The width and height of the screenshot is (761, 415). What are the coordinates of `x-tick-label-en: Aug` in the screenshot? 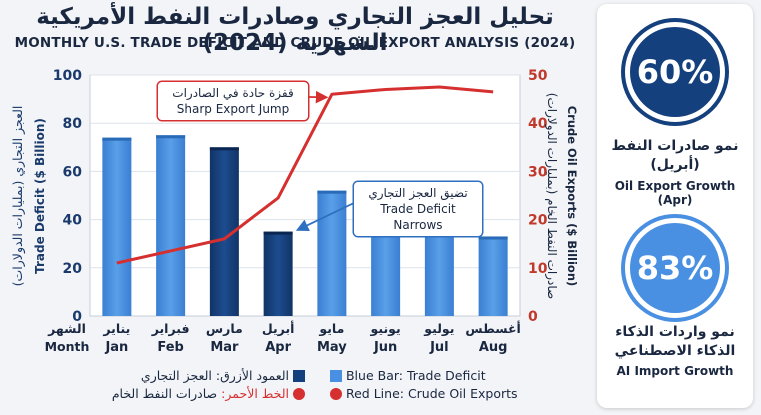 It's located at (493, 347).